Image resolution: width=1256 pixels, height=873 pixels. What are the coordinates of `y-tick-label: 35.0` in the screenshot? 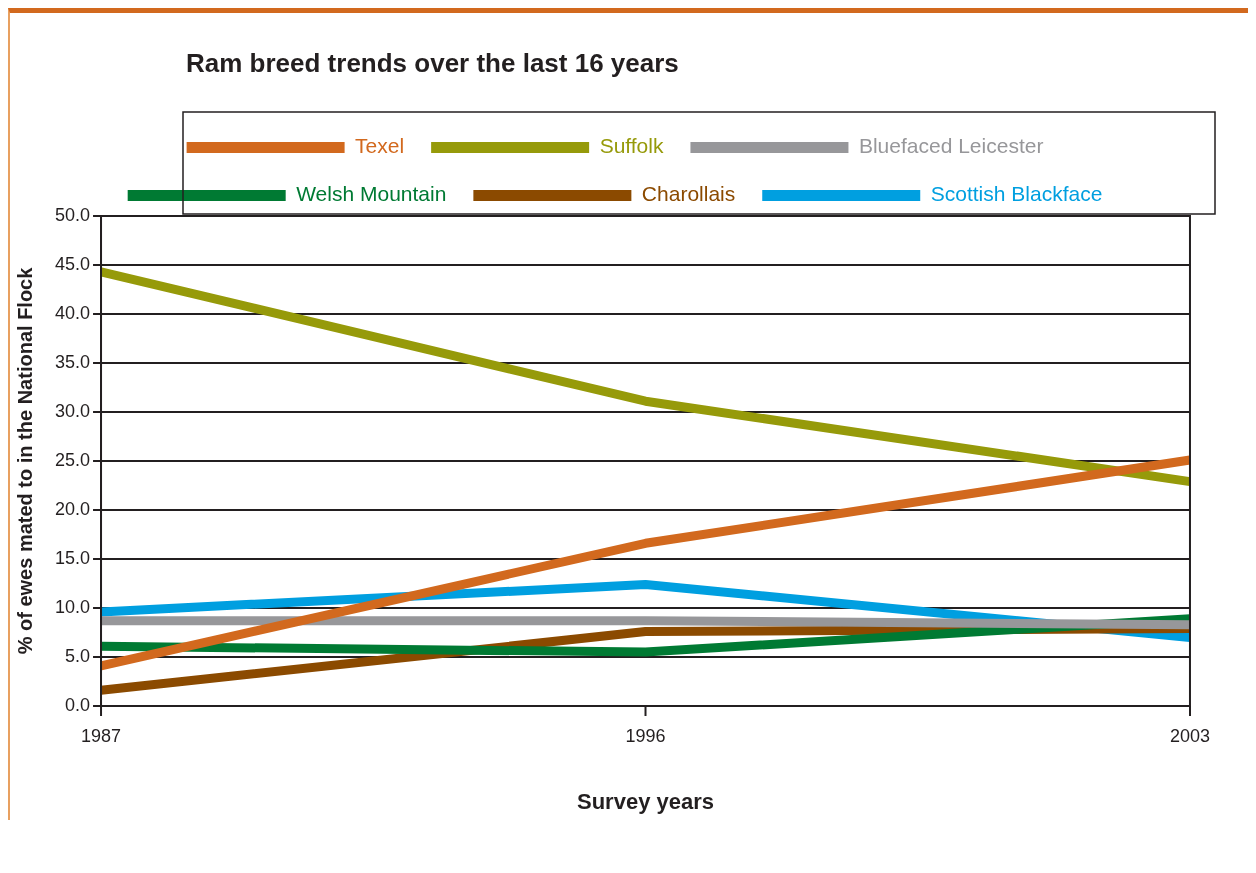 It's located at (72, 361).